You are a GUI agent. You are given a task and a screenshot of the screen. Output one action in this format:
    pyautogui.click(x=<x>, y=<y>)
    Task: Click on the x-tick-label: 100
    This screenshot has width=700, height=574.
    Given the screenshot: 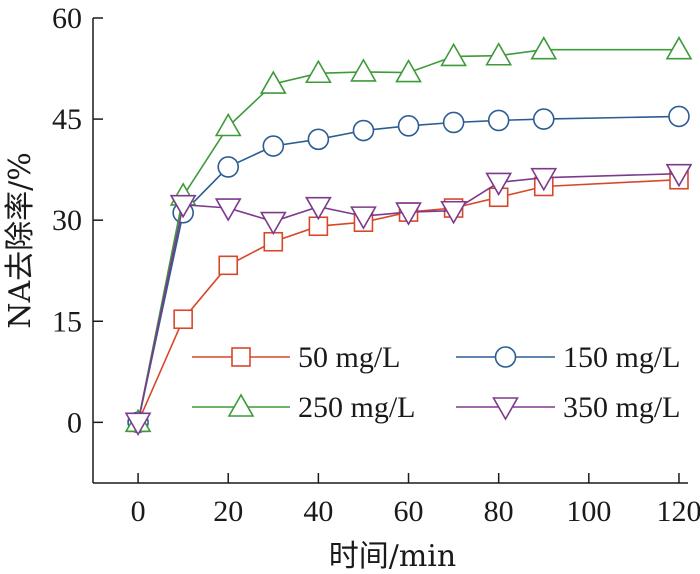 What is the action you would take?
    pyautogui.click(x=588, y=511)
    